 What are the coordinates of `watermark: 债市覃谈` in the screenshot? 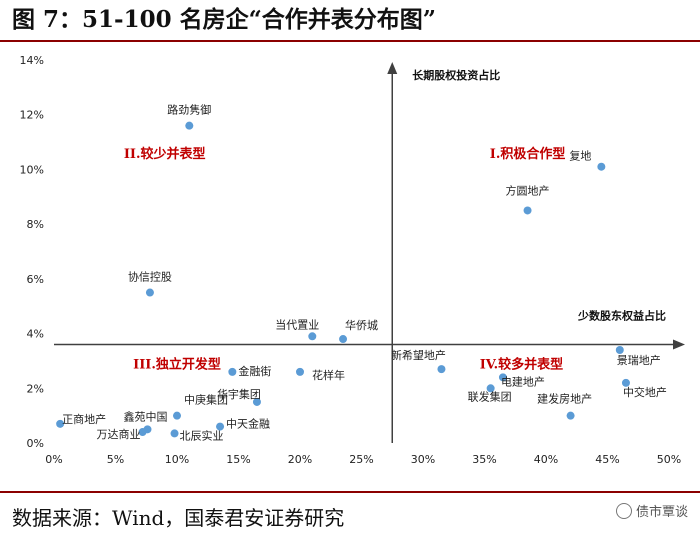 It's located at (651, 513).